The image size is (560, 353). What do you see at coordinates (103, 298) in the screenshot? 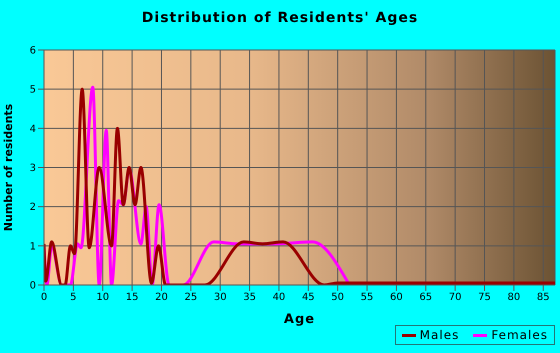
I see `x-tick-label: 10` at bounding box center [103, 298].